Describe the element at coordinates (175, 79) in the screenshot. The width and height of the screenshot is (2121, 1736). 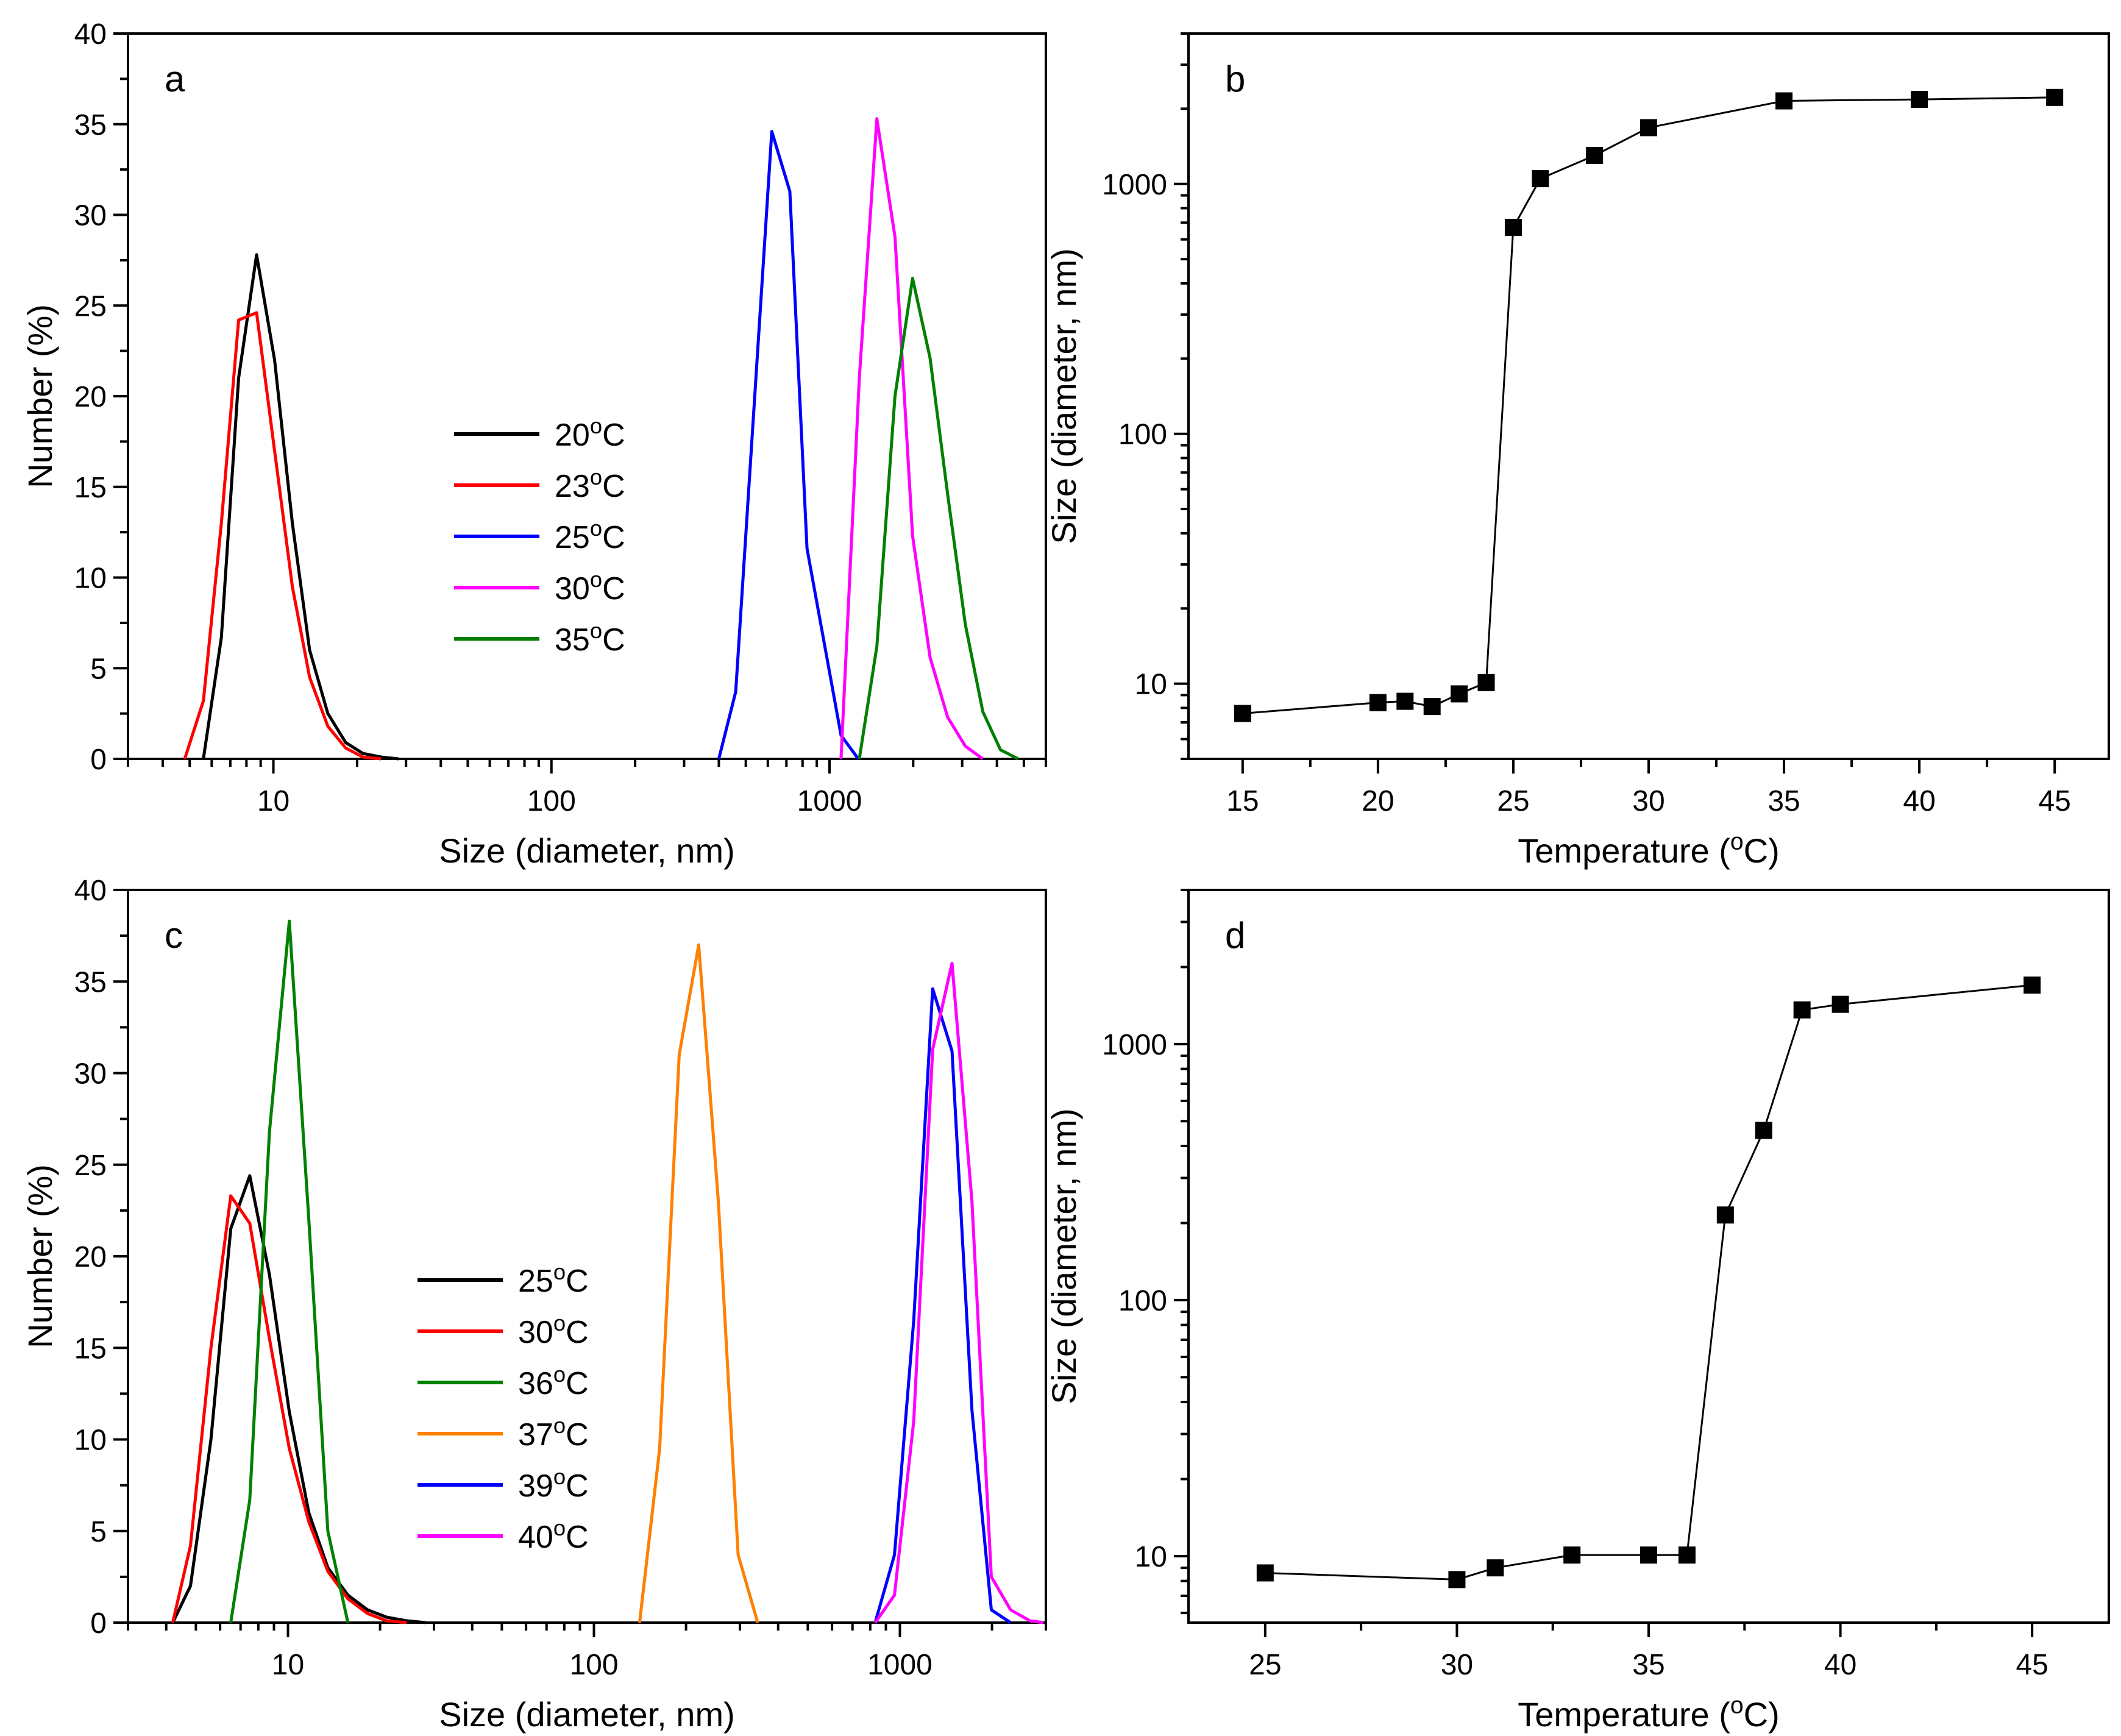
I see `panel-label: a` at that location.